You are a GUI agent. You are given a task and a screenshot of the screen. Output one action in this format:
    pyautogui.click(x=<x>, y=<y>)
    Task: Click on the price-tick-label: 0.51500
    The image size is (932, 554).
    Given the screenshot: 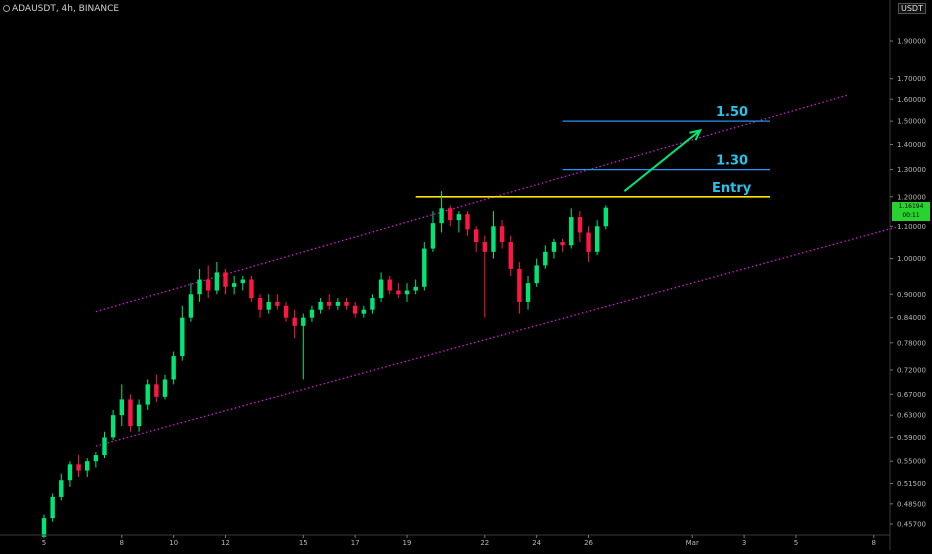 What is the action you would take?
    pyautogui.click(x=911, y=484)
    